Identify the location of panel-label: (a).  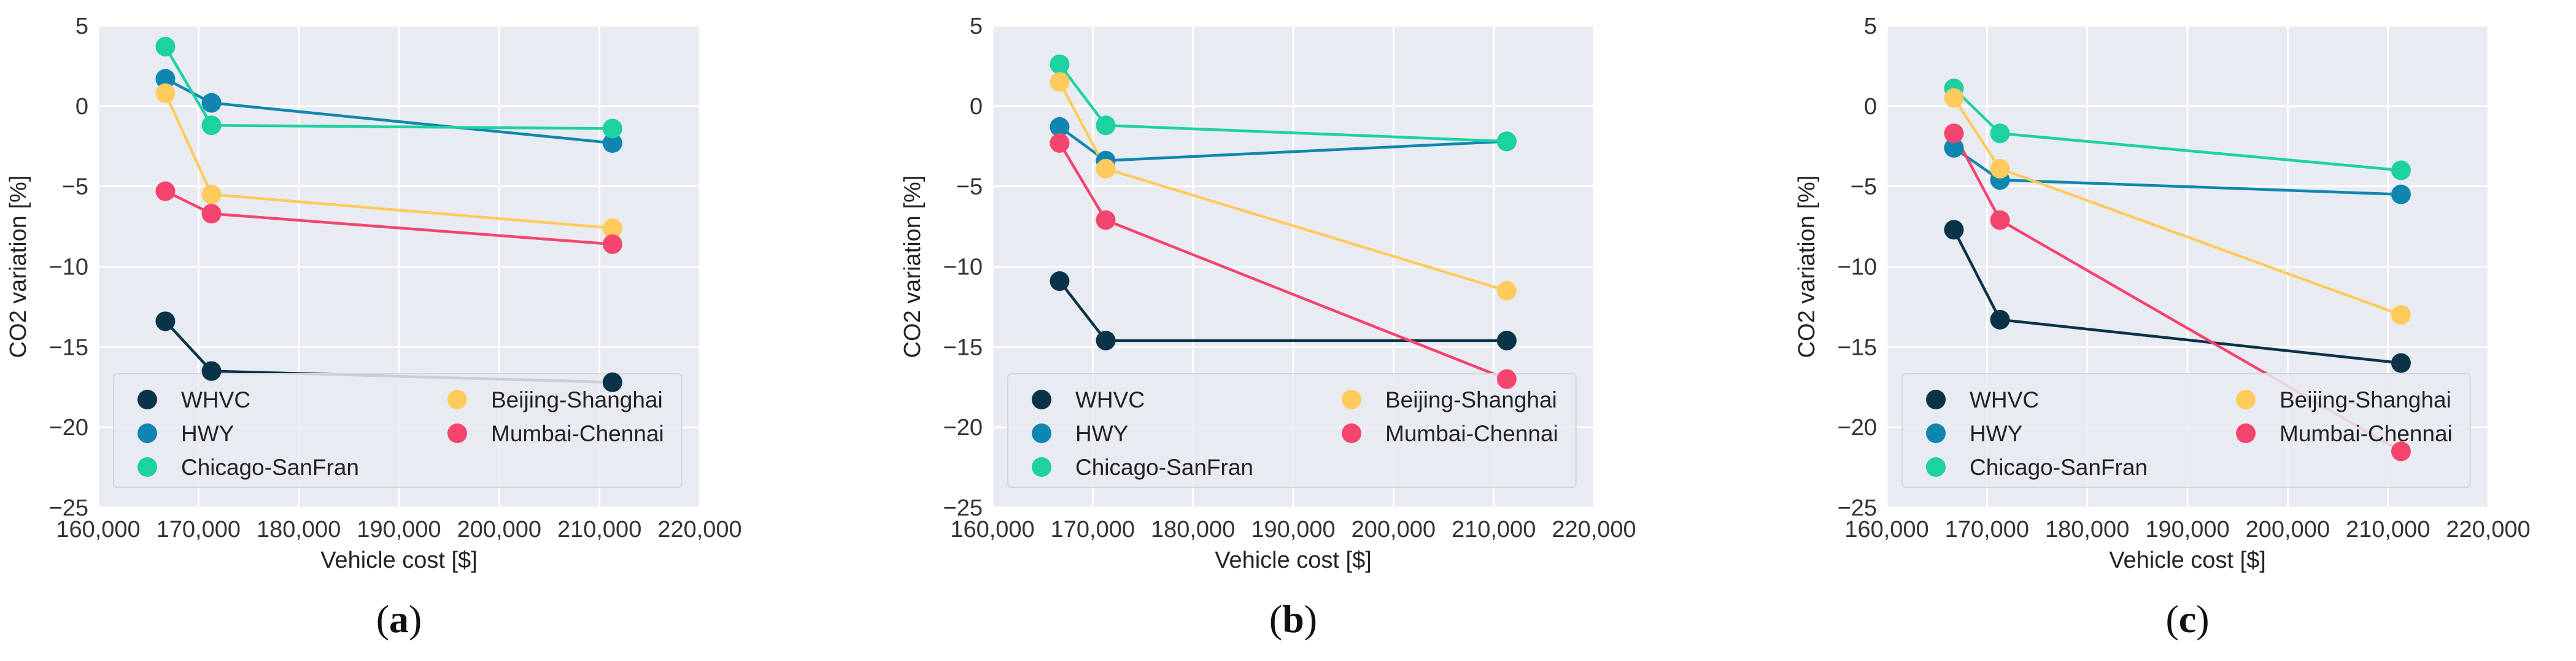
(399, 619).